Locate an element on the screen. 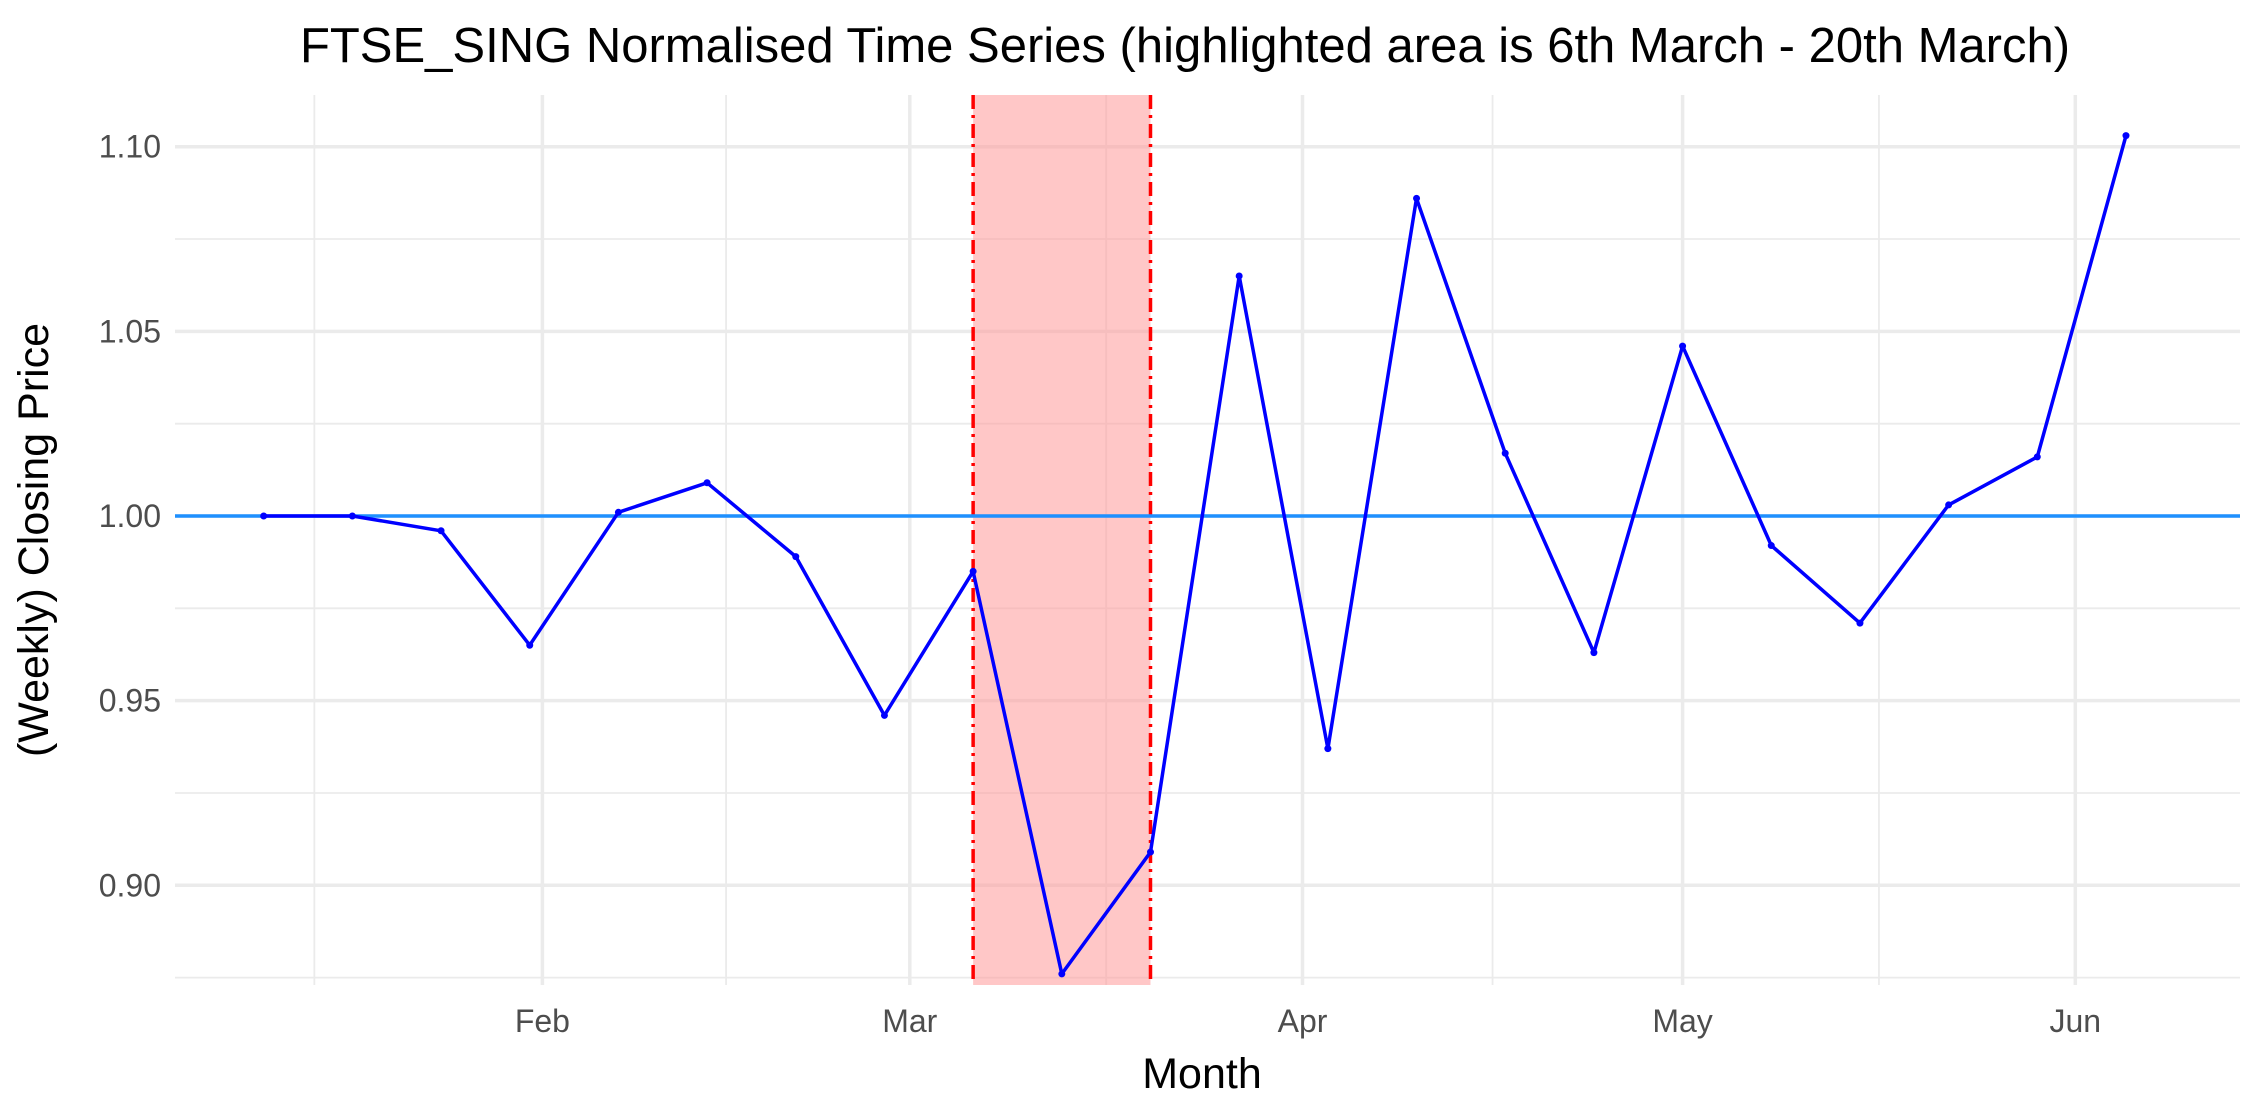  x-tick-label: May is located at coordinates (1682, 1021).